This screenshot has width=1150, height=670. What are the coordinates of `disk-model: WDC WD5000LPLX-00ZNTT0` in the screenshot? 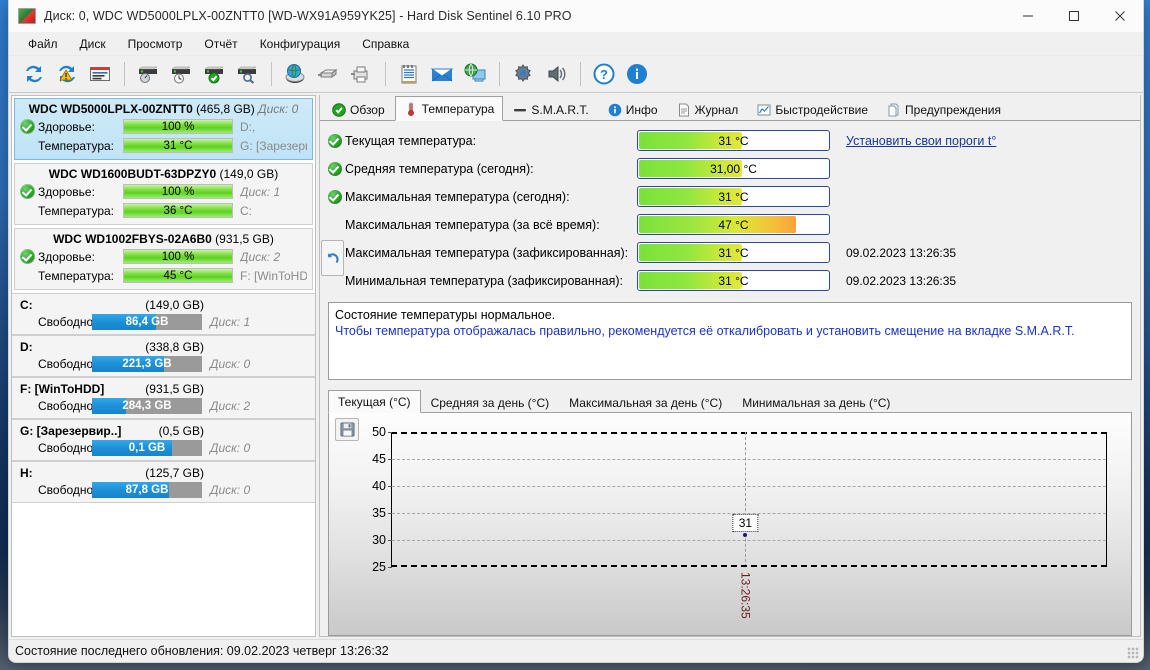 It's located at (110, 109).